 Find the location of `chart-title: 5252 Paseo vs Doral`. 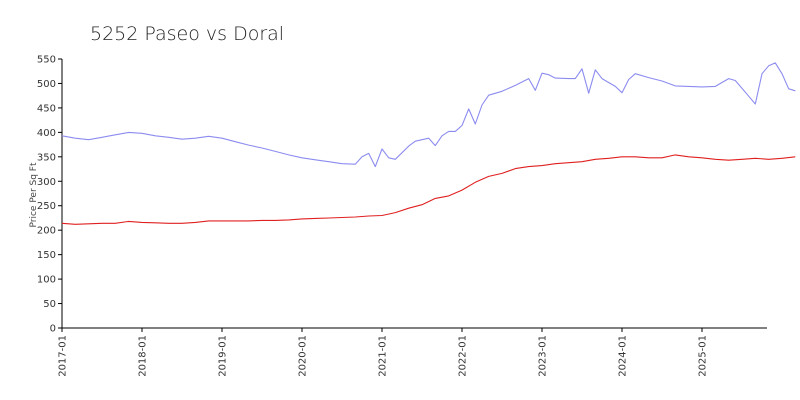

chart-title: 5252 Paseo vs Doral is located at coordinates (187, 34).